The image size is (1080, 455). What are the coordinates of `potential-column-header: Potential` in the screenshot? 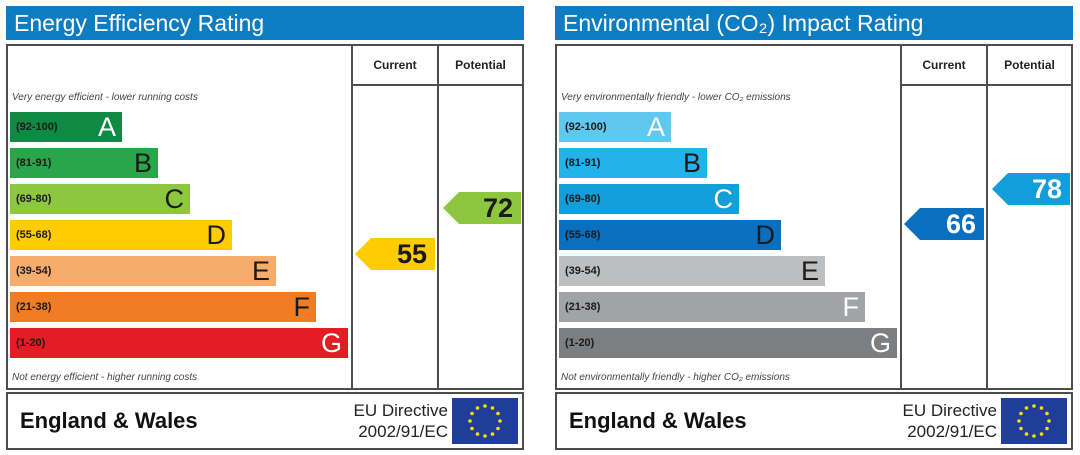 It's located at (480, 65).